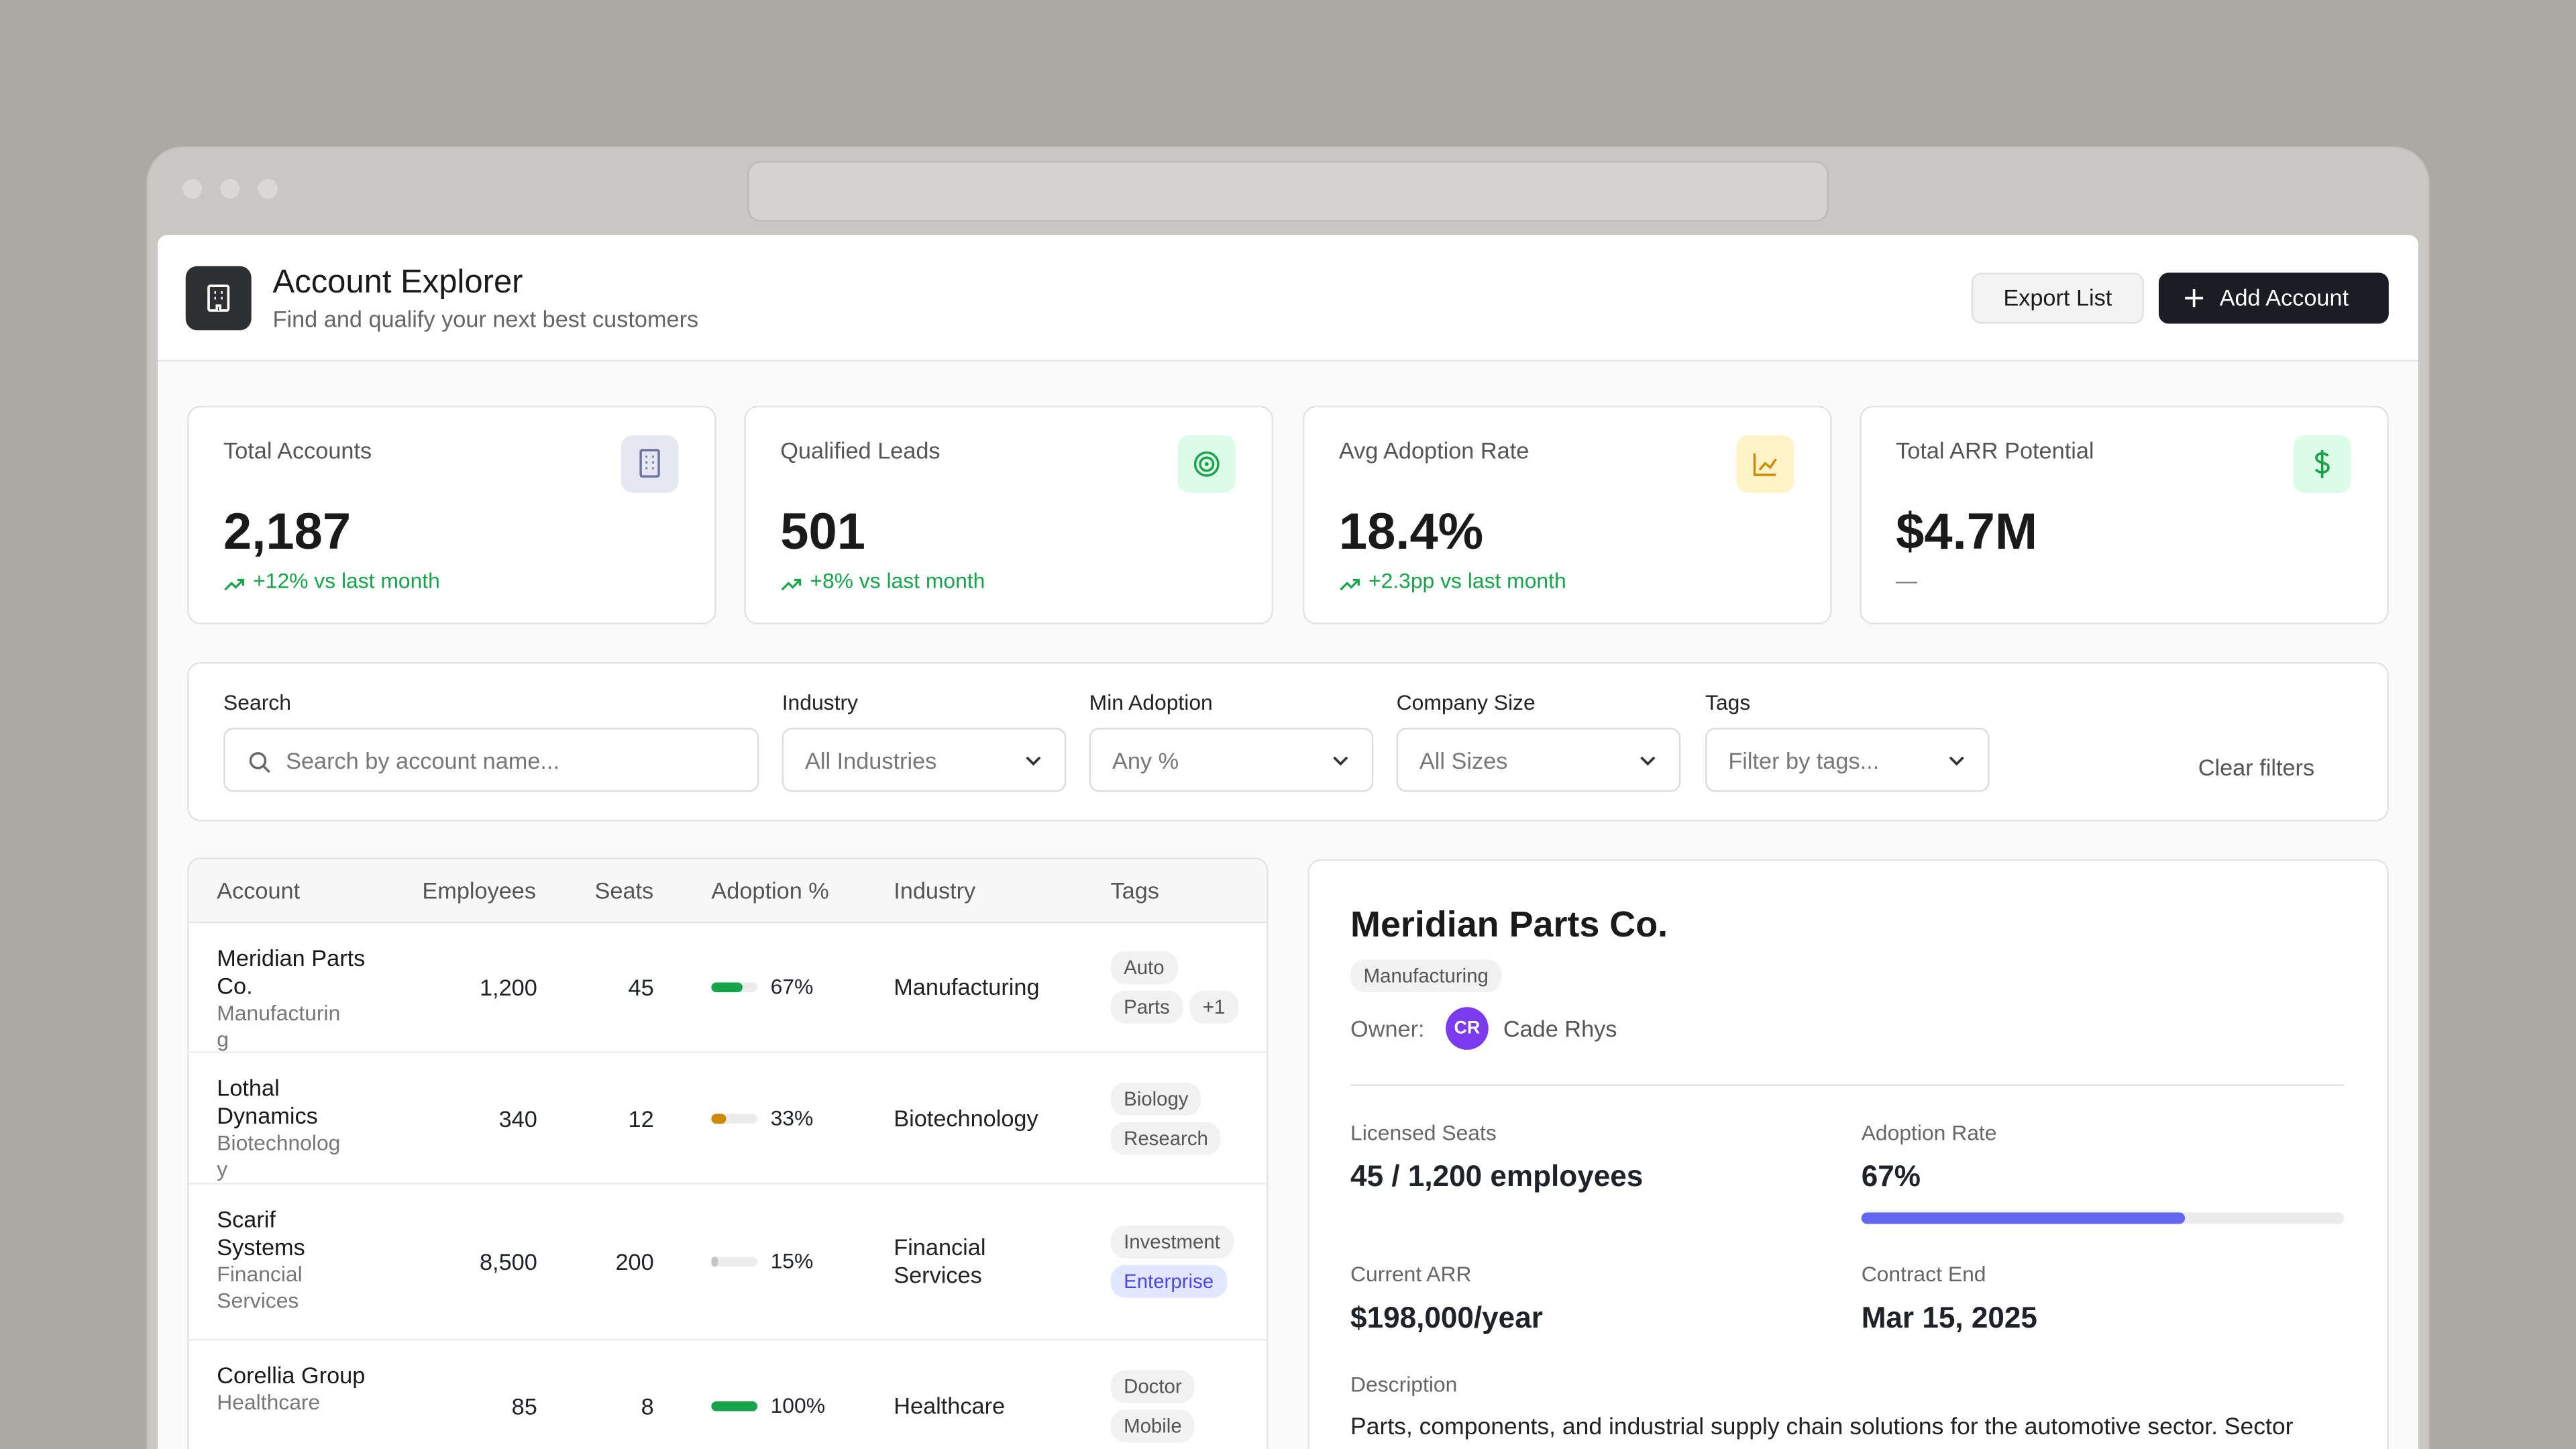 Image resolution: width=2576 pixels, height=1449 pixels. What do you see at coordinates (2194, 298) in the screenshot?
I see `plus-icon` at bounding box center [2194, 298].